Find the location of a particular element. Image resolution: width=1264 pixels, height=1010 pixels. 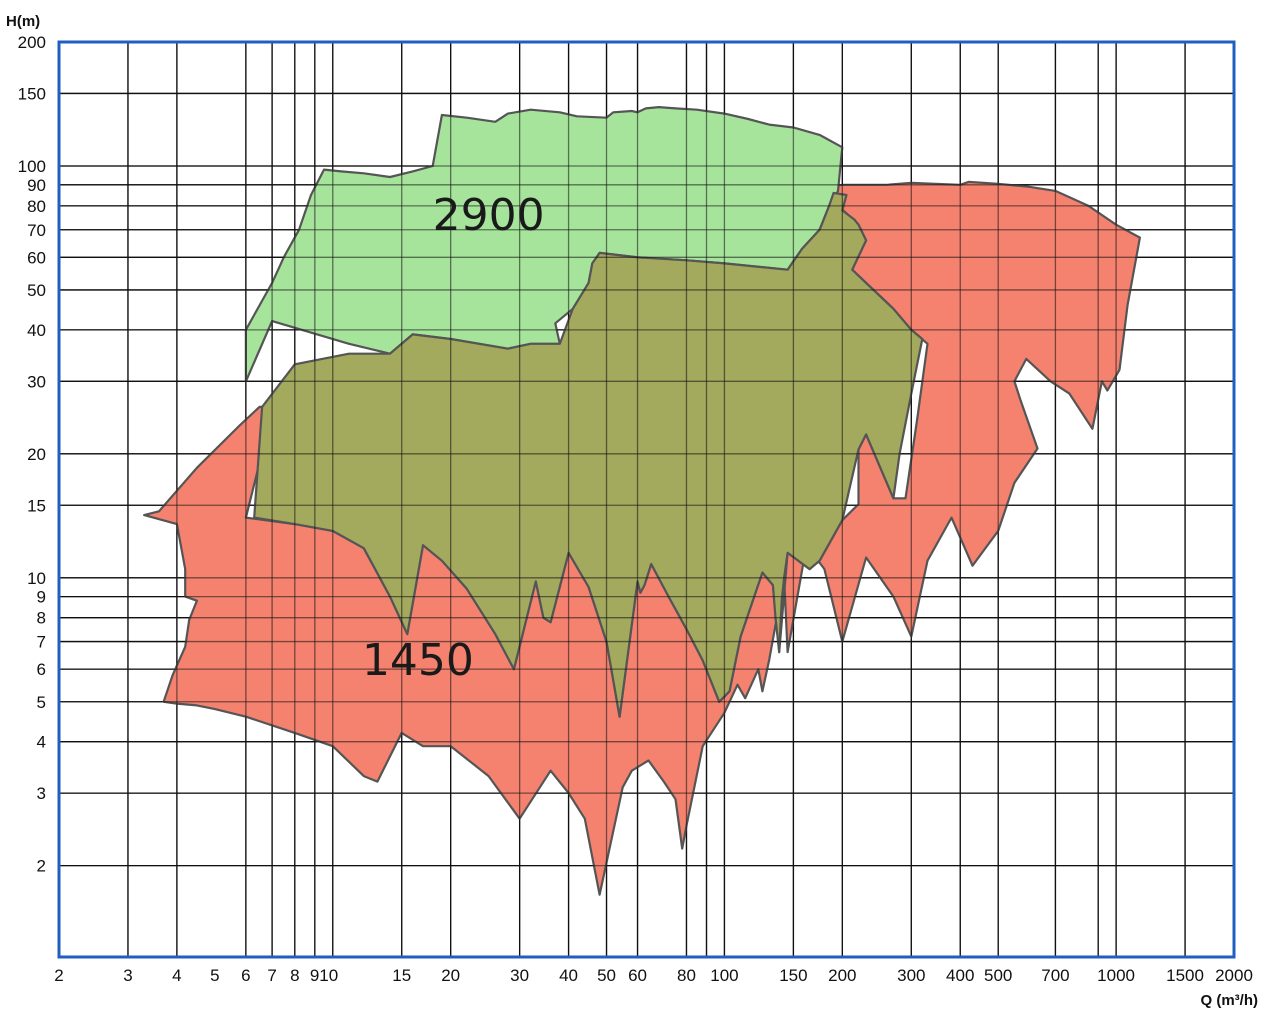

y-tick-label: 9 is located at coordinates (41, 597).